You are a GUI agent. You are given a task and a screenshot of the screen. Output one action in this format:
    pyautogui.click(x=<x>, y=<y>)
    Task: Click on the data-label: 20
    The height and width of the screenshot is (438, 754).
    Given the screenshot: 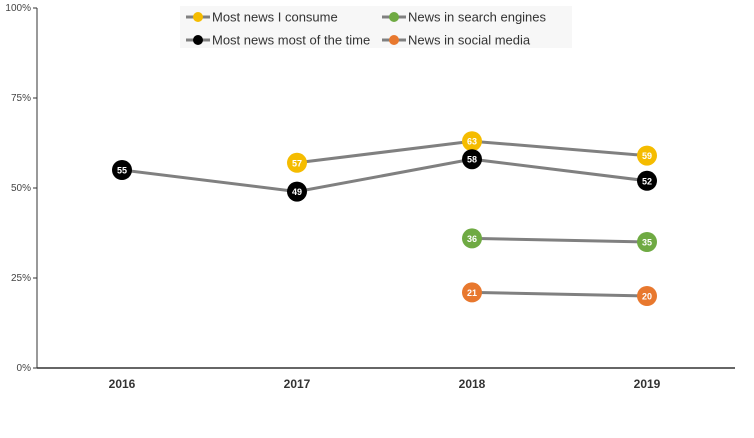 What is the action you would take?
    pyautogui.click(x=647, y=297)
    